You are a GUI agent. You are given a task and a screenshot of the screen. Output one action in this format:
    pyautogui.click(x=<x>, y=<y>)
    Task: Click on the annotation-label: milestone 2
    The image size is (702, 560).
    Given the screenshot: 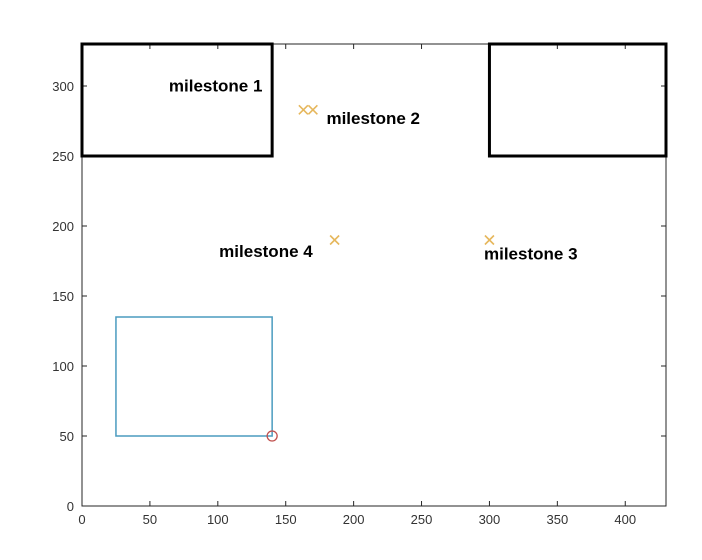 What is the action you would take?
    pyautogui.click(x=373, y=118)
    